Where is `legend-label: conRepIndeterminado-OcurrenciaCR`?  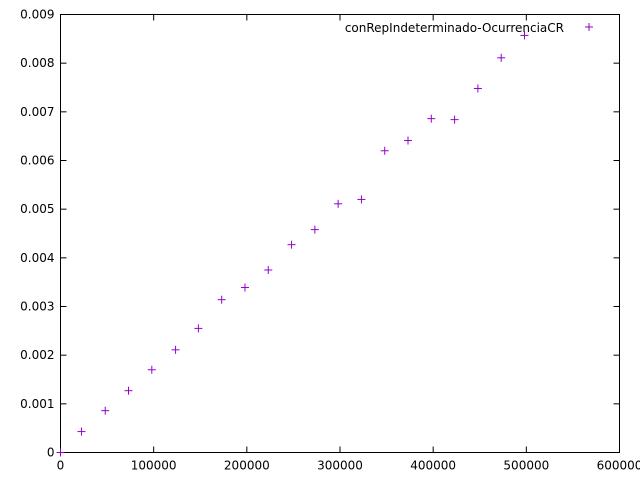 legend-label: conRepIndeterminado-OcurrenciaCR is located at coordinates (454, 28).